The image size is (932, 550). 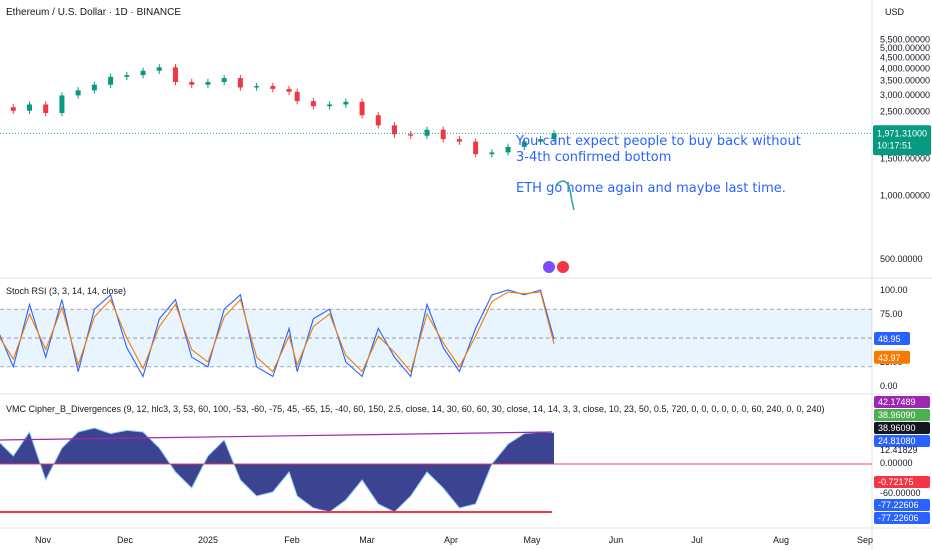 What do you see at coordinates (894, 290) in the screenshot?
I see `rsi-tick-label: 100.00` at bounding box center [894, 290].